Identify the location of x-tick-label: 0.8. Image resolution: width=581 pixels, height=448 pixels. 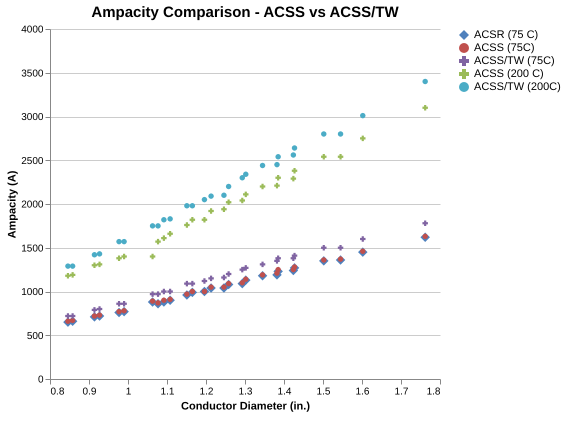
(57, 392).